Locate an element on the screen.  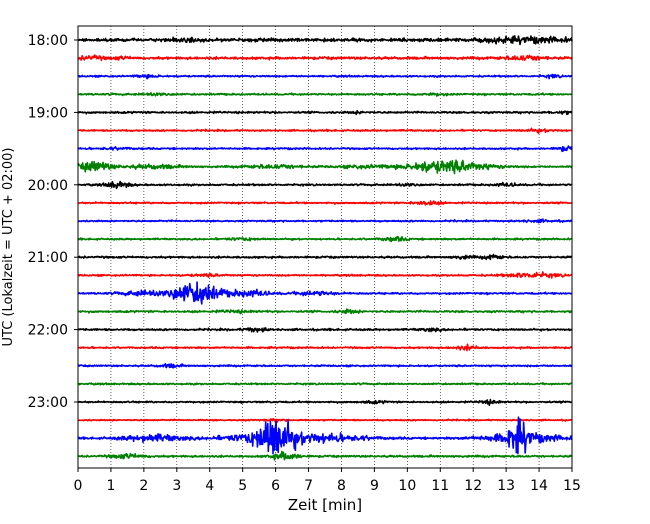
trace-2245-green is located at coordinates (325, 383).